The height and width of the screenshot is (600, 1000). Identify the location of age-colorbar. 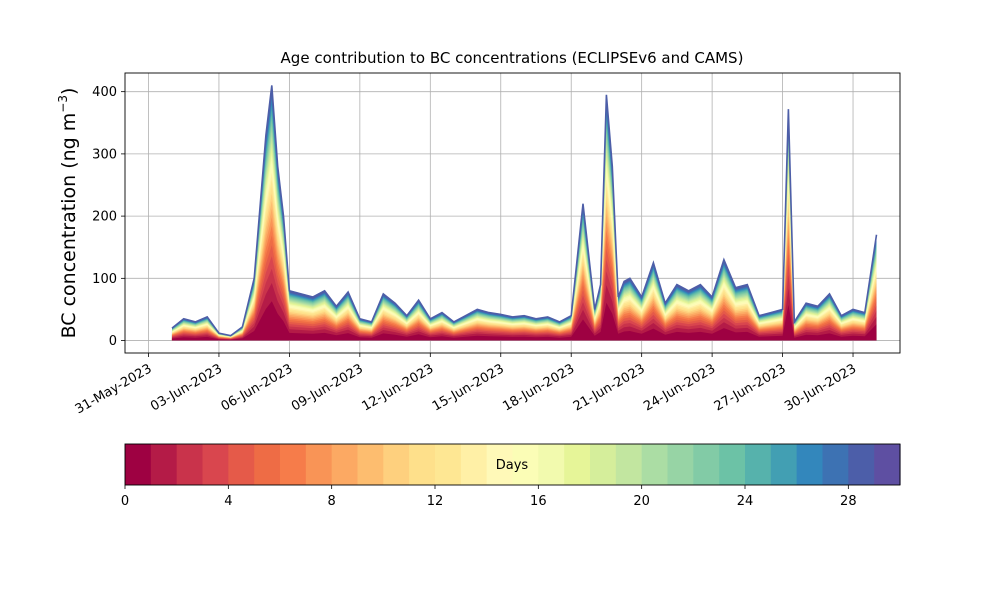
(513, 464).